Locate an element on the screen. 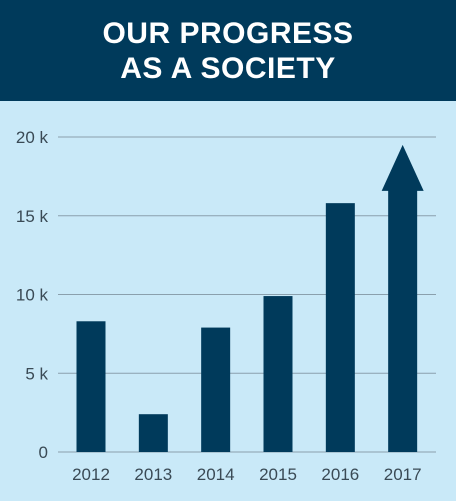 The width and height of the screenshot is (456, 501). y-tick-label: 20 k is located at coordinates (32, 137).